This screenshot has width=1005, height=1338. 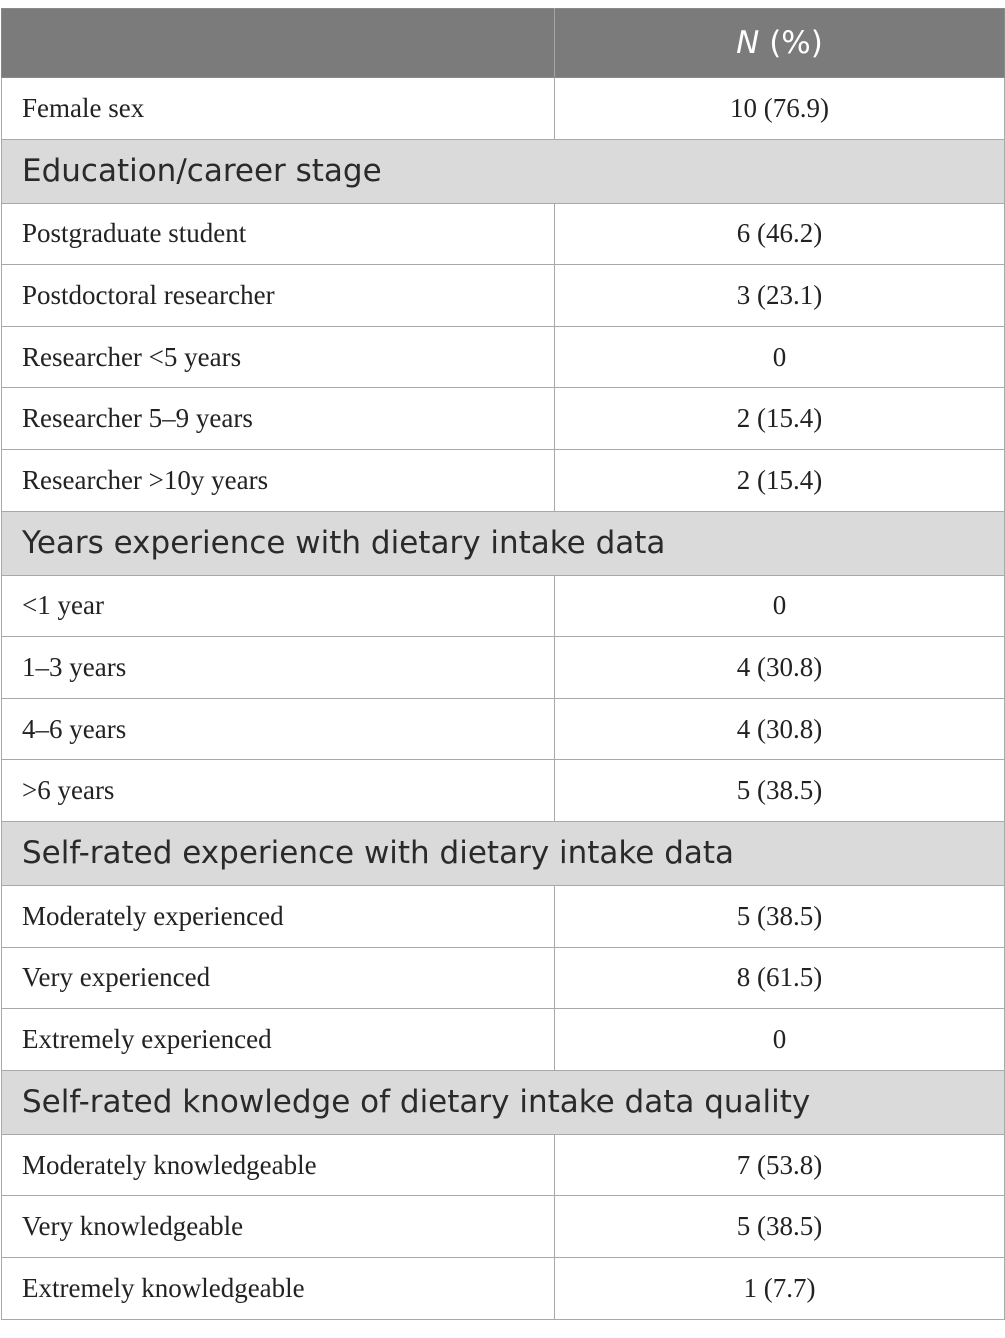 What do you see at coordinates (278, 1226) in the screenshot?
I see `row-label: Very knowledgeable` at bounding box center [278, 1226].